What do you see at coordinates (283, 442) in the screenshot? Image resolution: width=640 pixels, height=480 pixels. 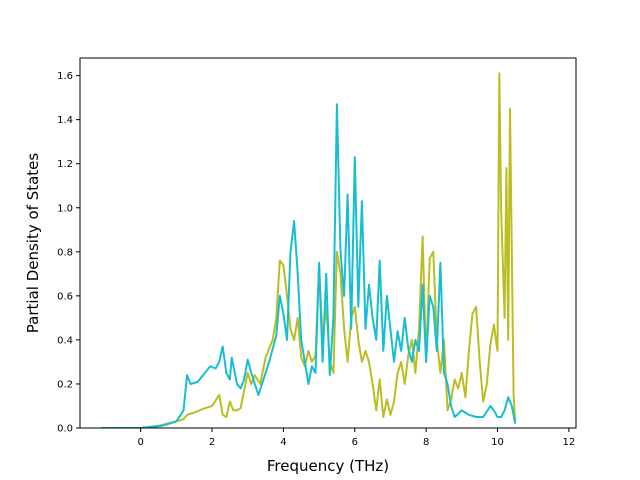 I see `x-tick-label: 4` at bounding box center [283, 442].